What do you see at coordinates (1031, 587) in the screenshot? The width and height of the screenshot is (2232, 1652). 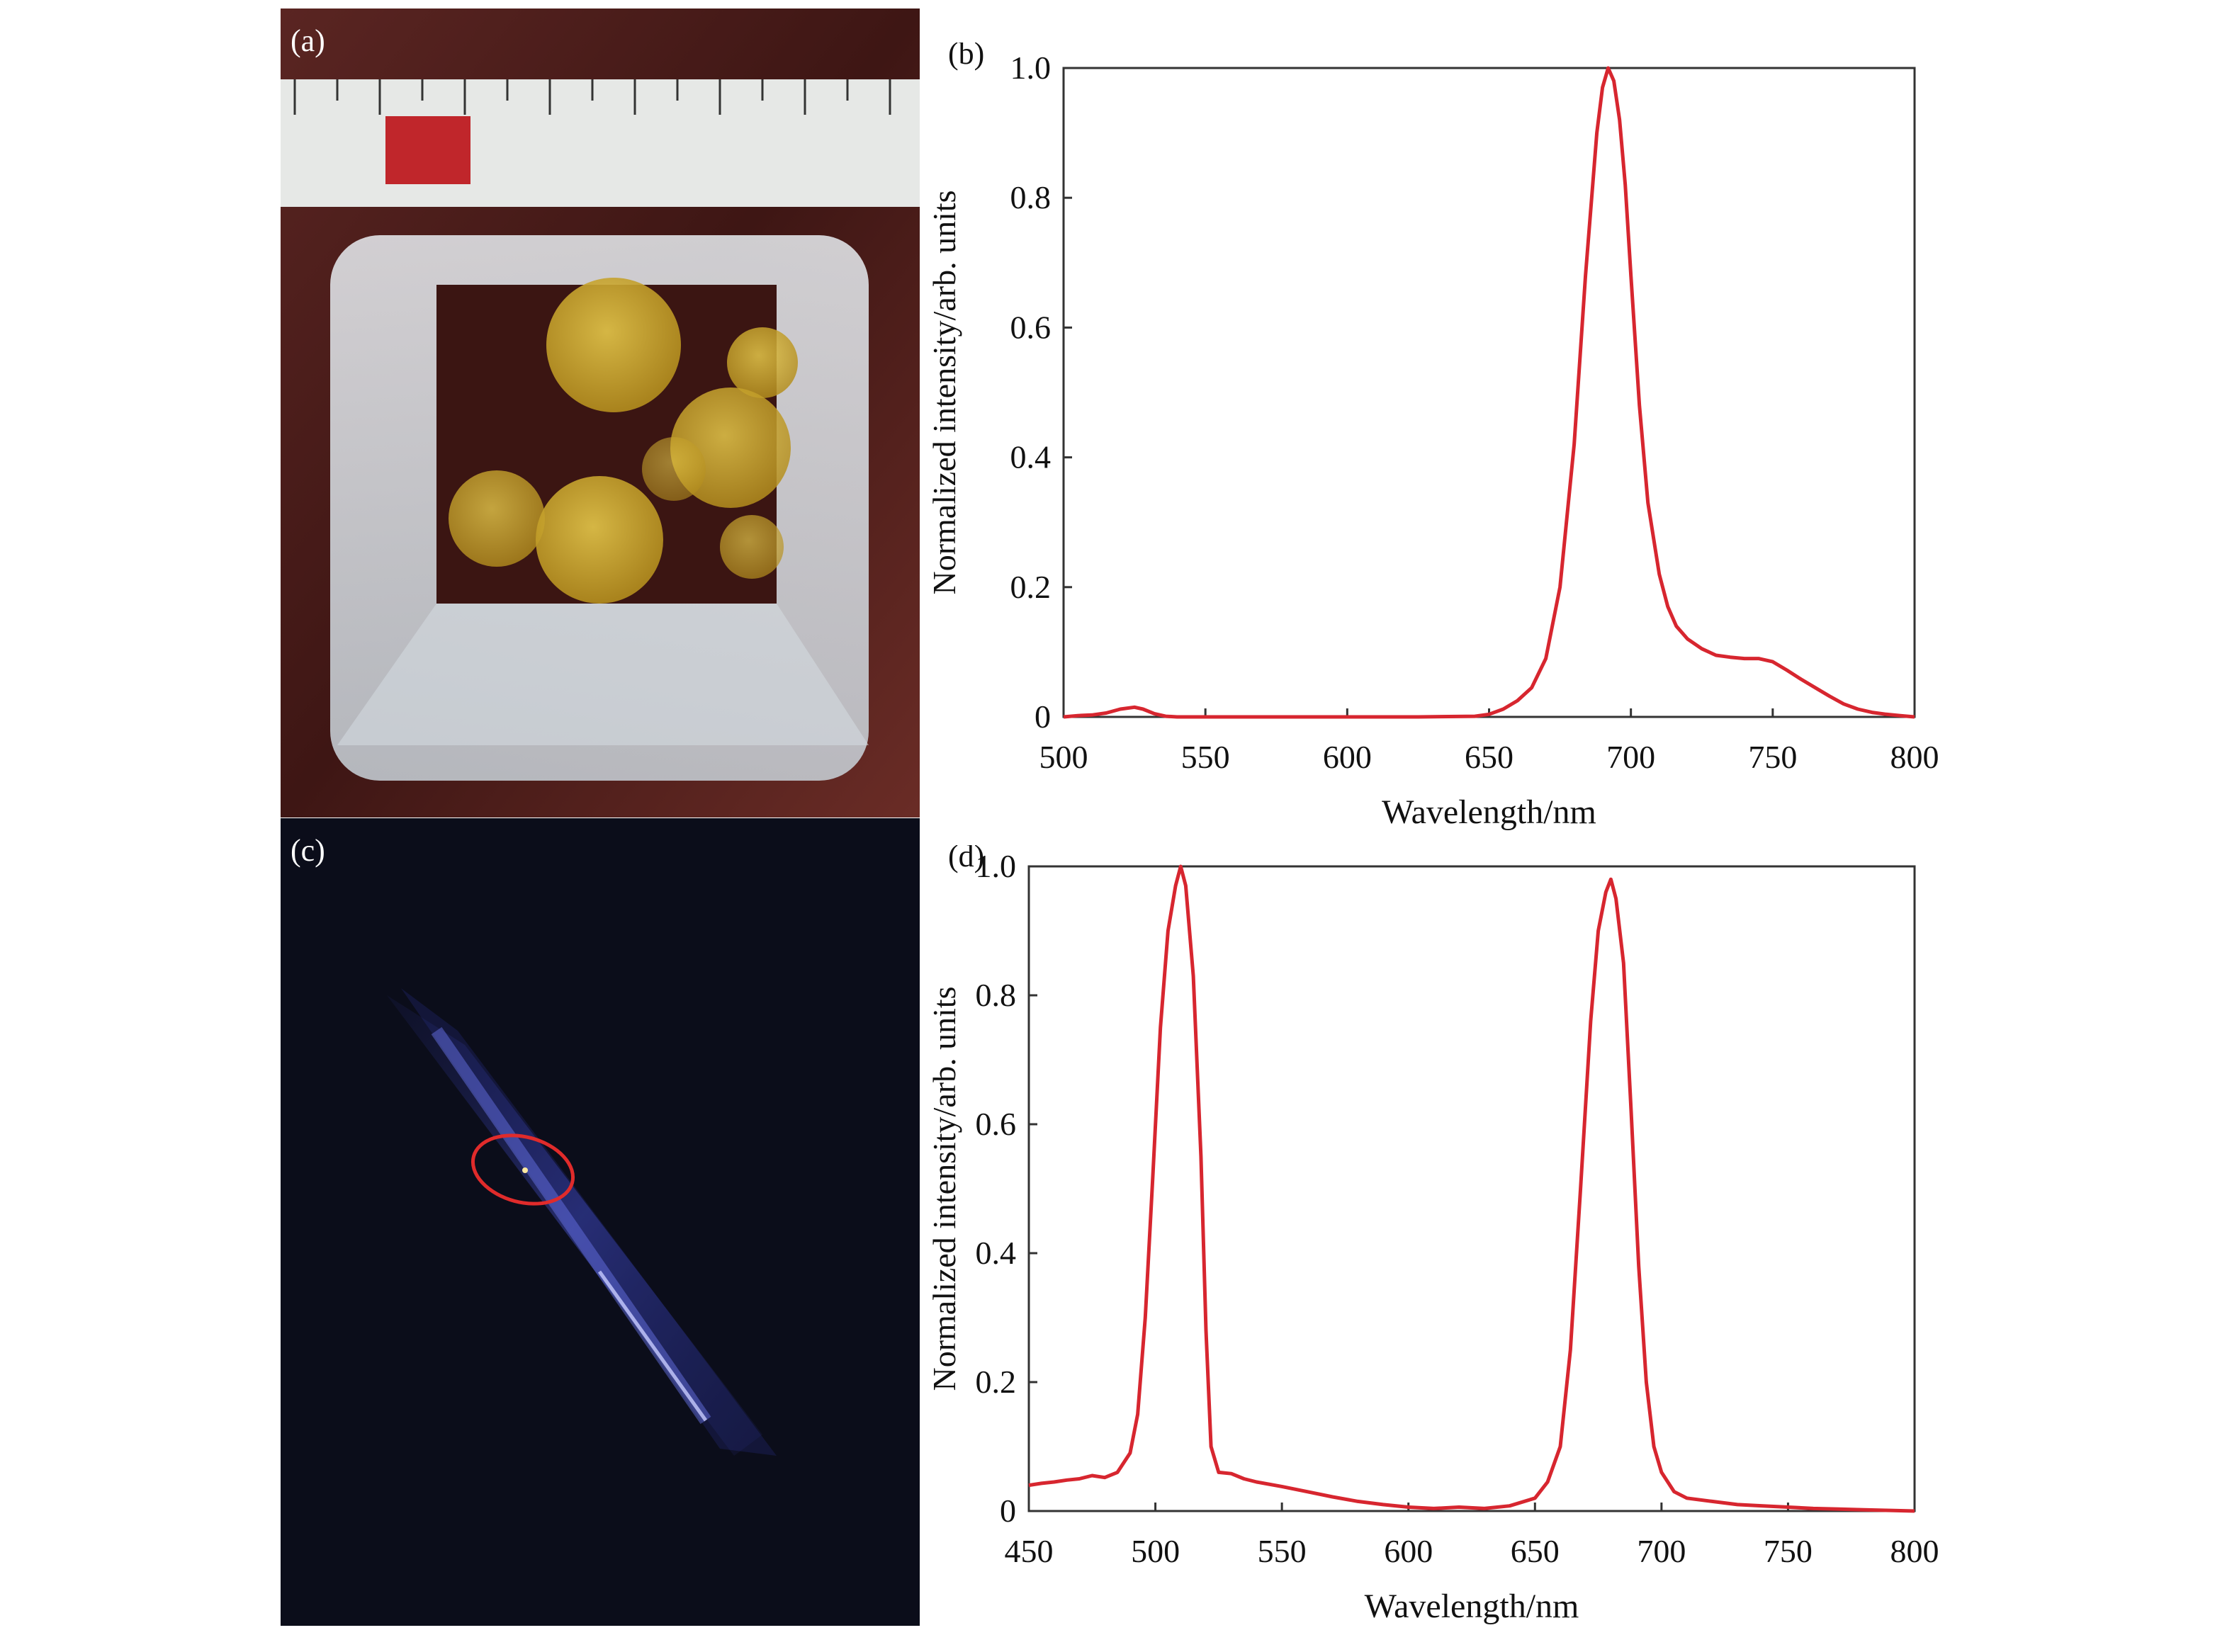 I see `y-tick-label-b-1: 0.2` at bounding box center [1031, 587].